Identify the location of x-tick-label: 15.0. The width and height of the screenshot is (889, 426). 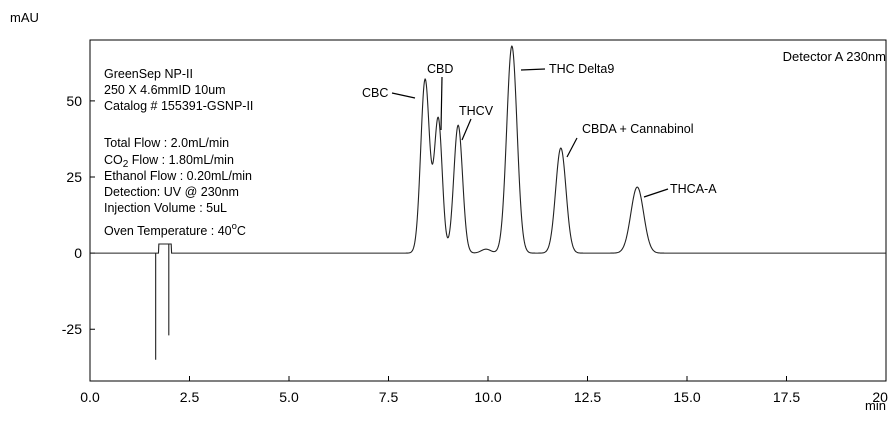
(686, 397).